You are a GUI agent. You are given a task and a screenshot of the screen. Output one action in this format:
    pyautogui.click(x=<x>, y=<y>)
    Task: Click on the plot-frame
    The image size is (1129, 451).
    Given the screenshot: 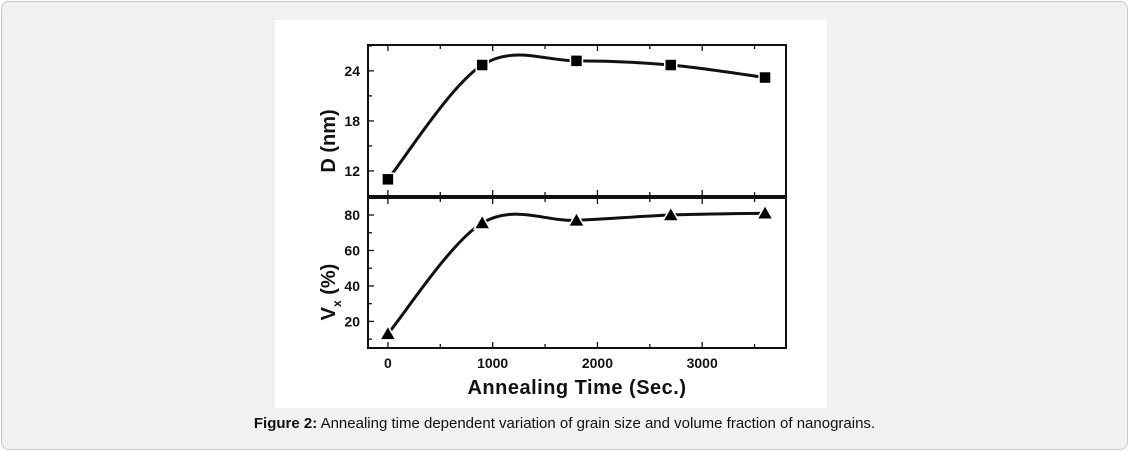 What is the action you would take?
    pyautogui.click(x=577, y=273)
    